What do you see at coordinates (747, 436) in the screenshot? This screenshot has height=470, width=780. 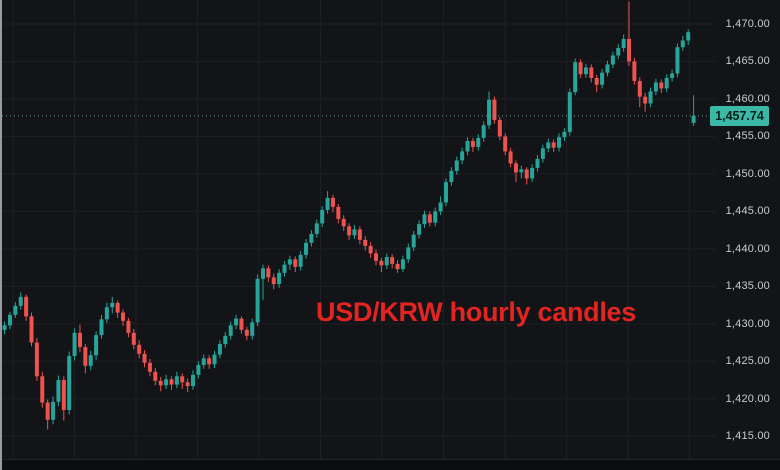 I see `price-axis-tick: 1,415.00` at bounding box center [747, 436].